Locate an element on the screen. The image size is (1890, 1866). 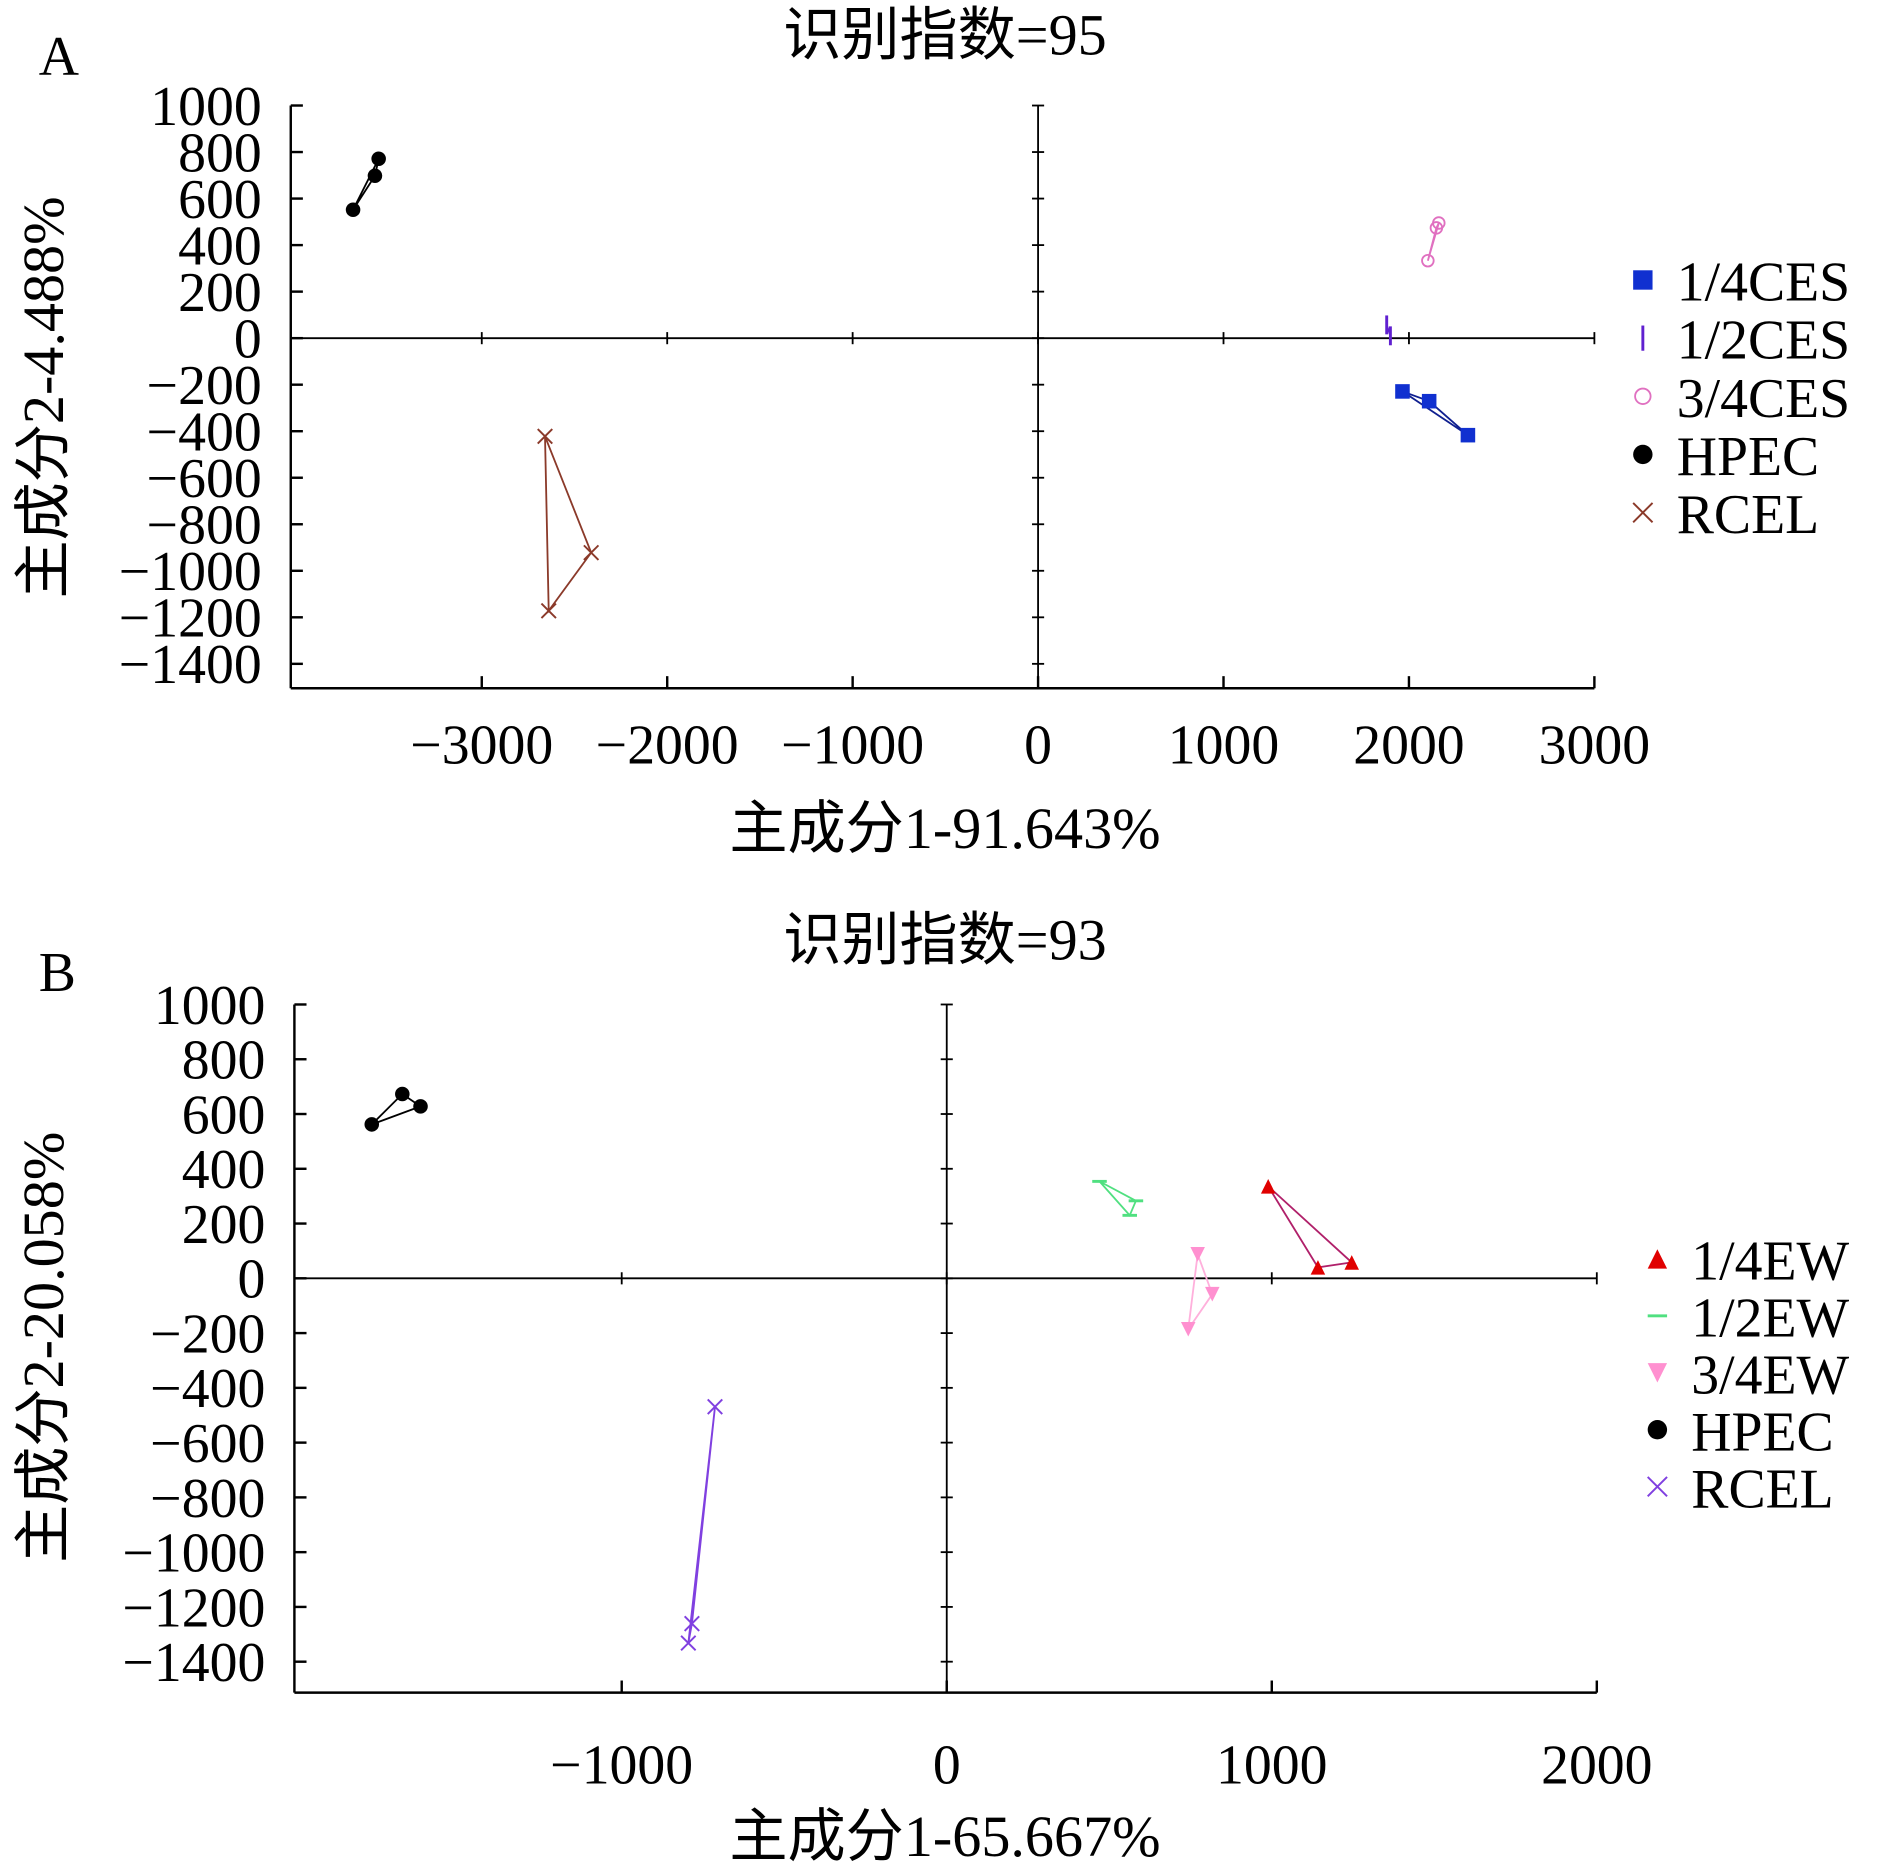
x-tick-label: 3000 is located at coordinates (1594, 745).